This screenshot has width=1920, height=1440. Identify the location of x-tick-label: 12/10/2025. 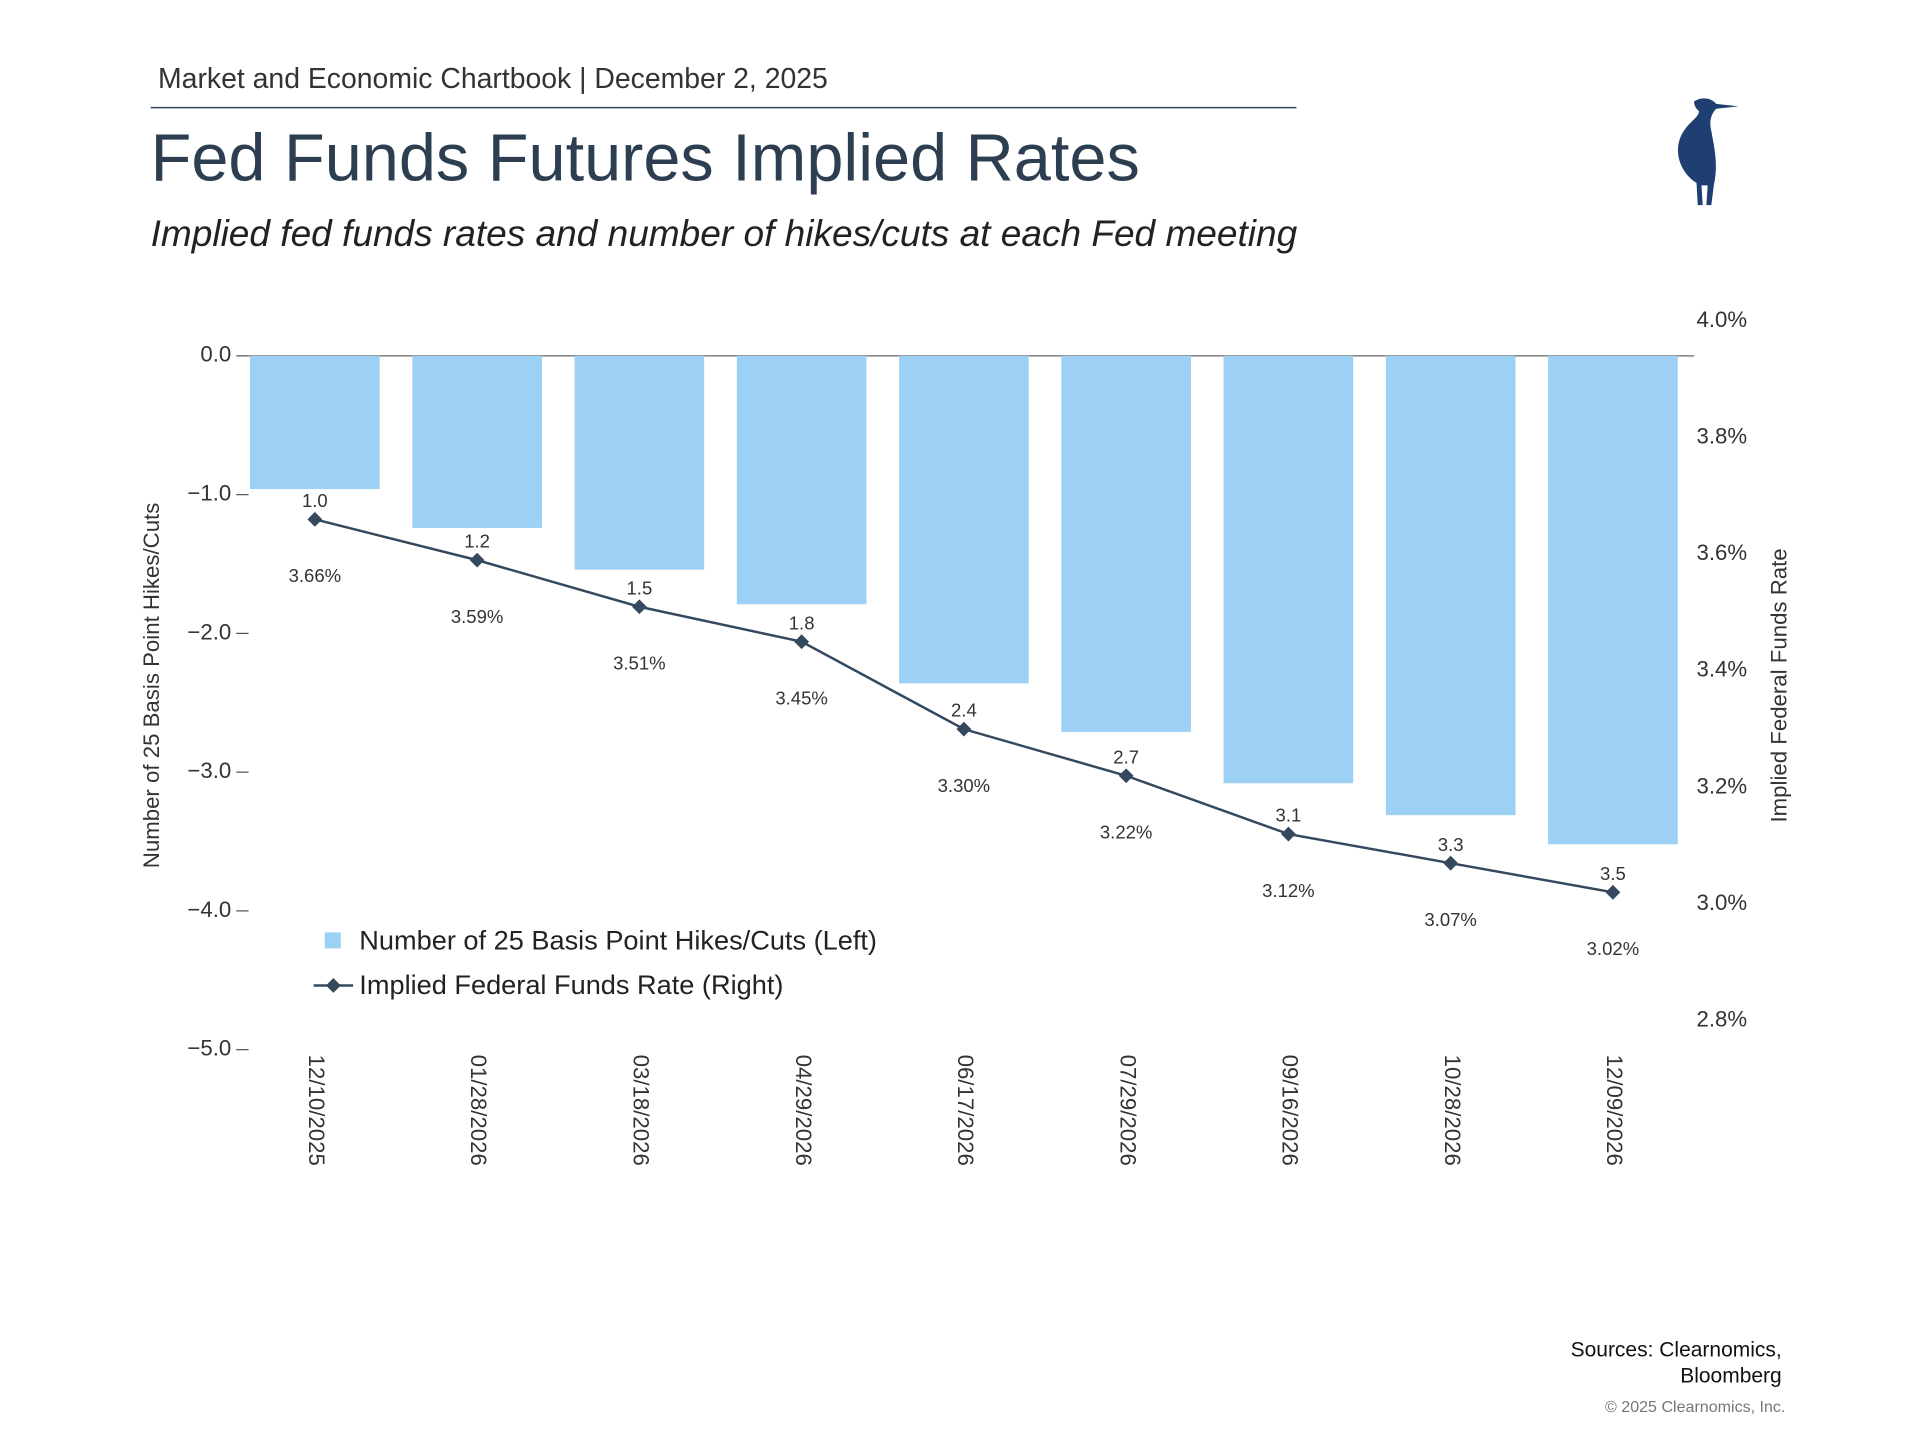
(316, 1110).